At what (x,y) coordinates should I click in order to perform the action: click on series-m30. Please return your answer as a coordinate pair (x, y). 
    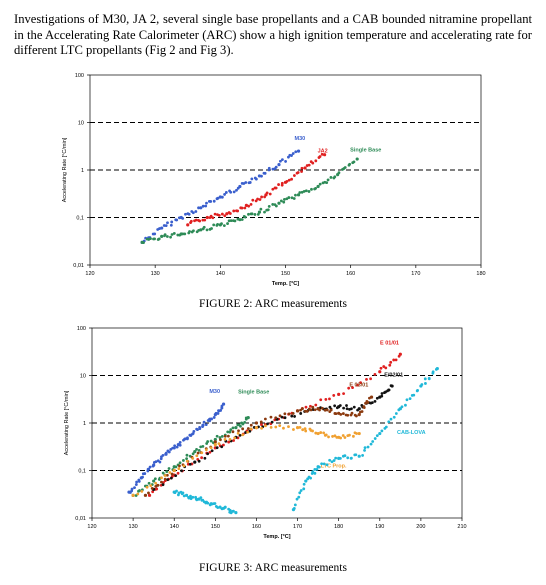
    Looking at the image, I should click on (220, 196).